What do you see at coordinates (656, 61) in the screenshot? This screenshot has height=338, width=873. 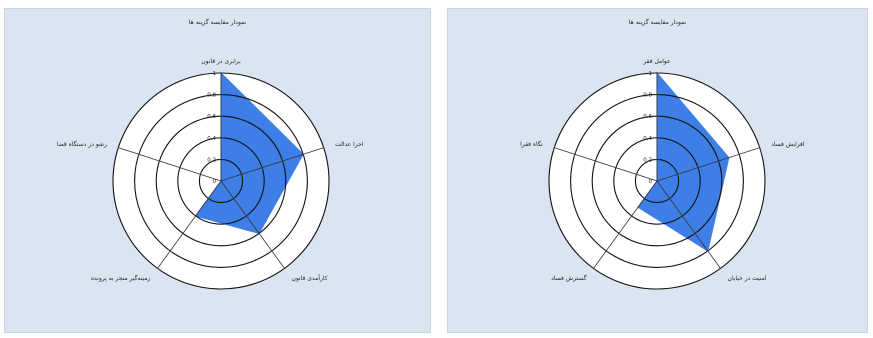 I see `axis-label: عوامل فقر` at bounding box center [656, 61].